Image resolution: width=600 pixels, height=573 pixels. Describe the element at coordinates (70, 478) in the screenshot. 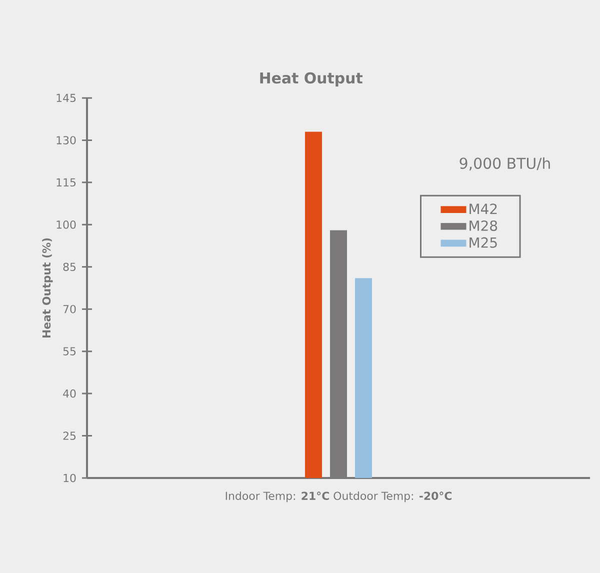

I see `y-tick-label: 10` at that location.